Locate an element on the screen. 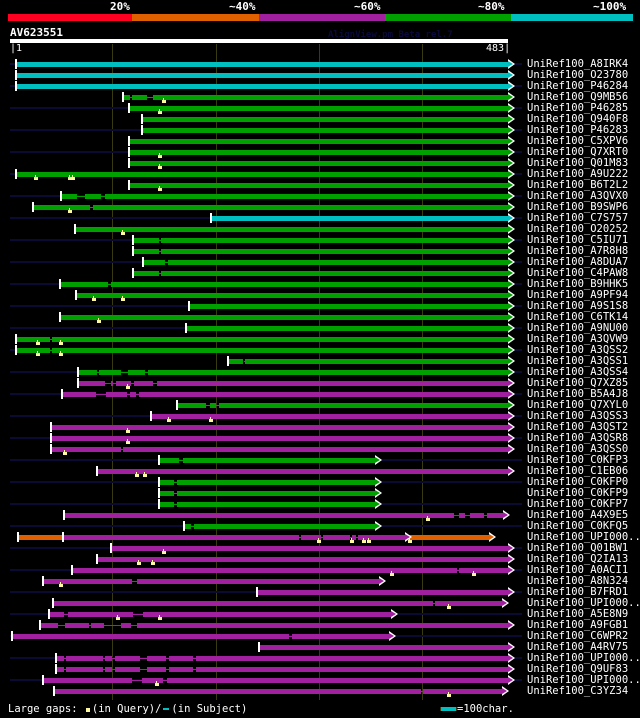  hit-row: UniRef100_P46285 is located at coordinates (320, 108).